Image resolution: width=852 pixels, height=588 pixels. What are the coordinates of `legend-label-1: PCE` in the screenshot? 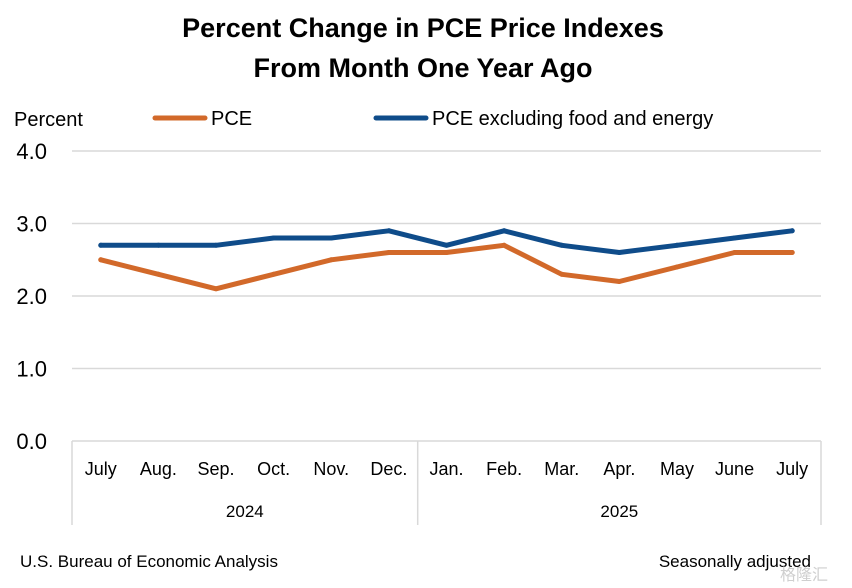 It's located at (231, 119).